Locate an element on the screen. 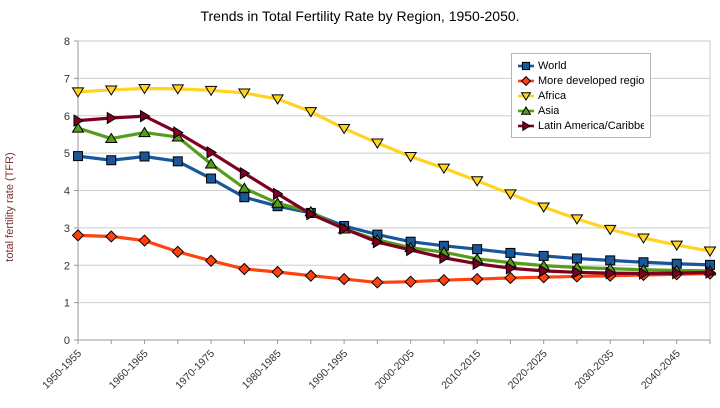 This screenshot has width=720, height=408. svg-text: 2040-2045 is located at coordinates (661, 370).